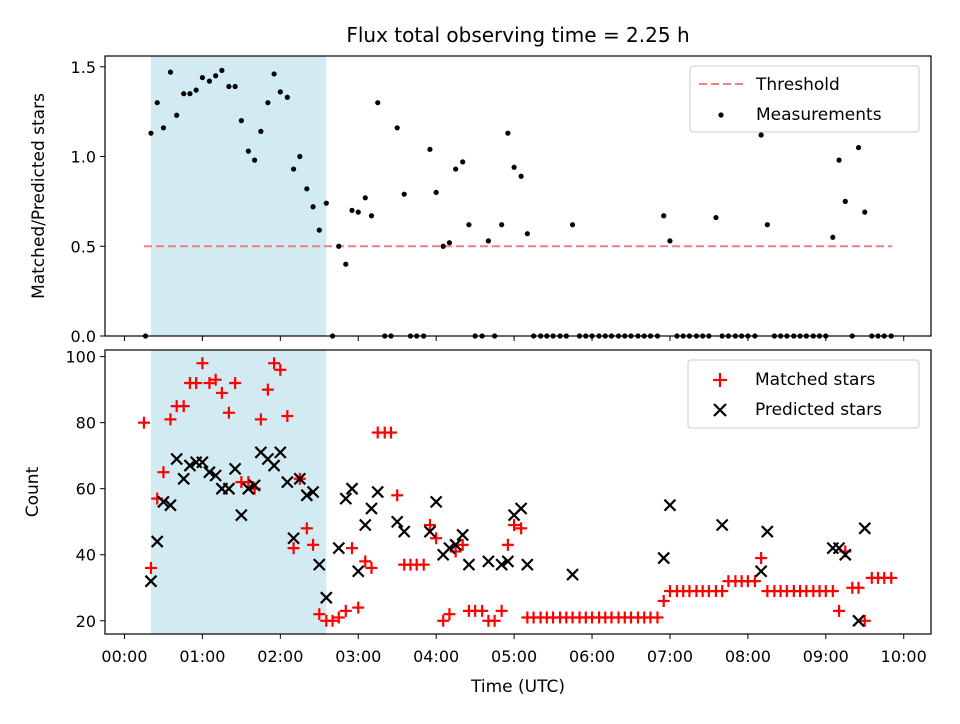  I want to click on x-axis-label: Time (UTC), so click(517, 687).